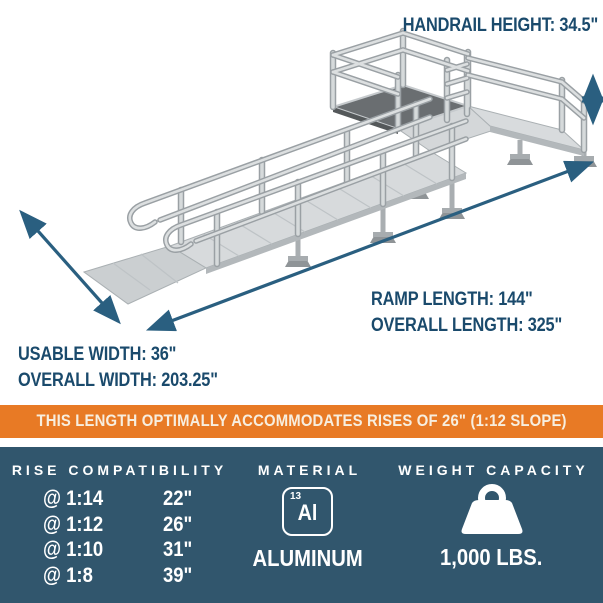 The image size is (603, 603). I want to click on material-section: MATERIAL 13 Al ALUMINUM, so click(307, 525).